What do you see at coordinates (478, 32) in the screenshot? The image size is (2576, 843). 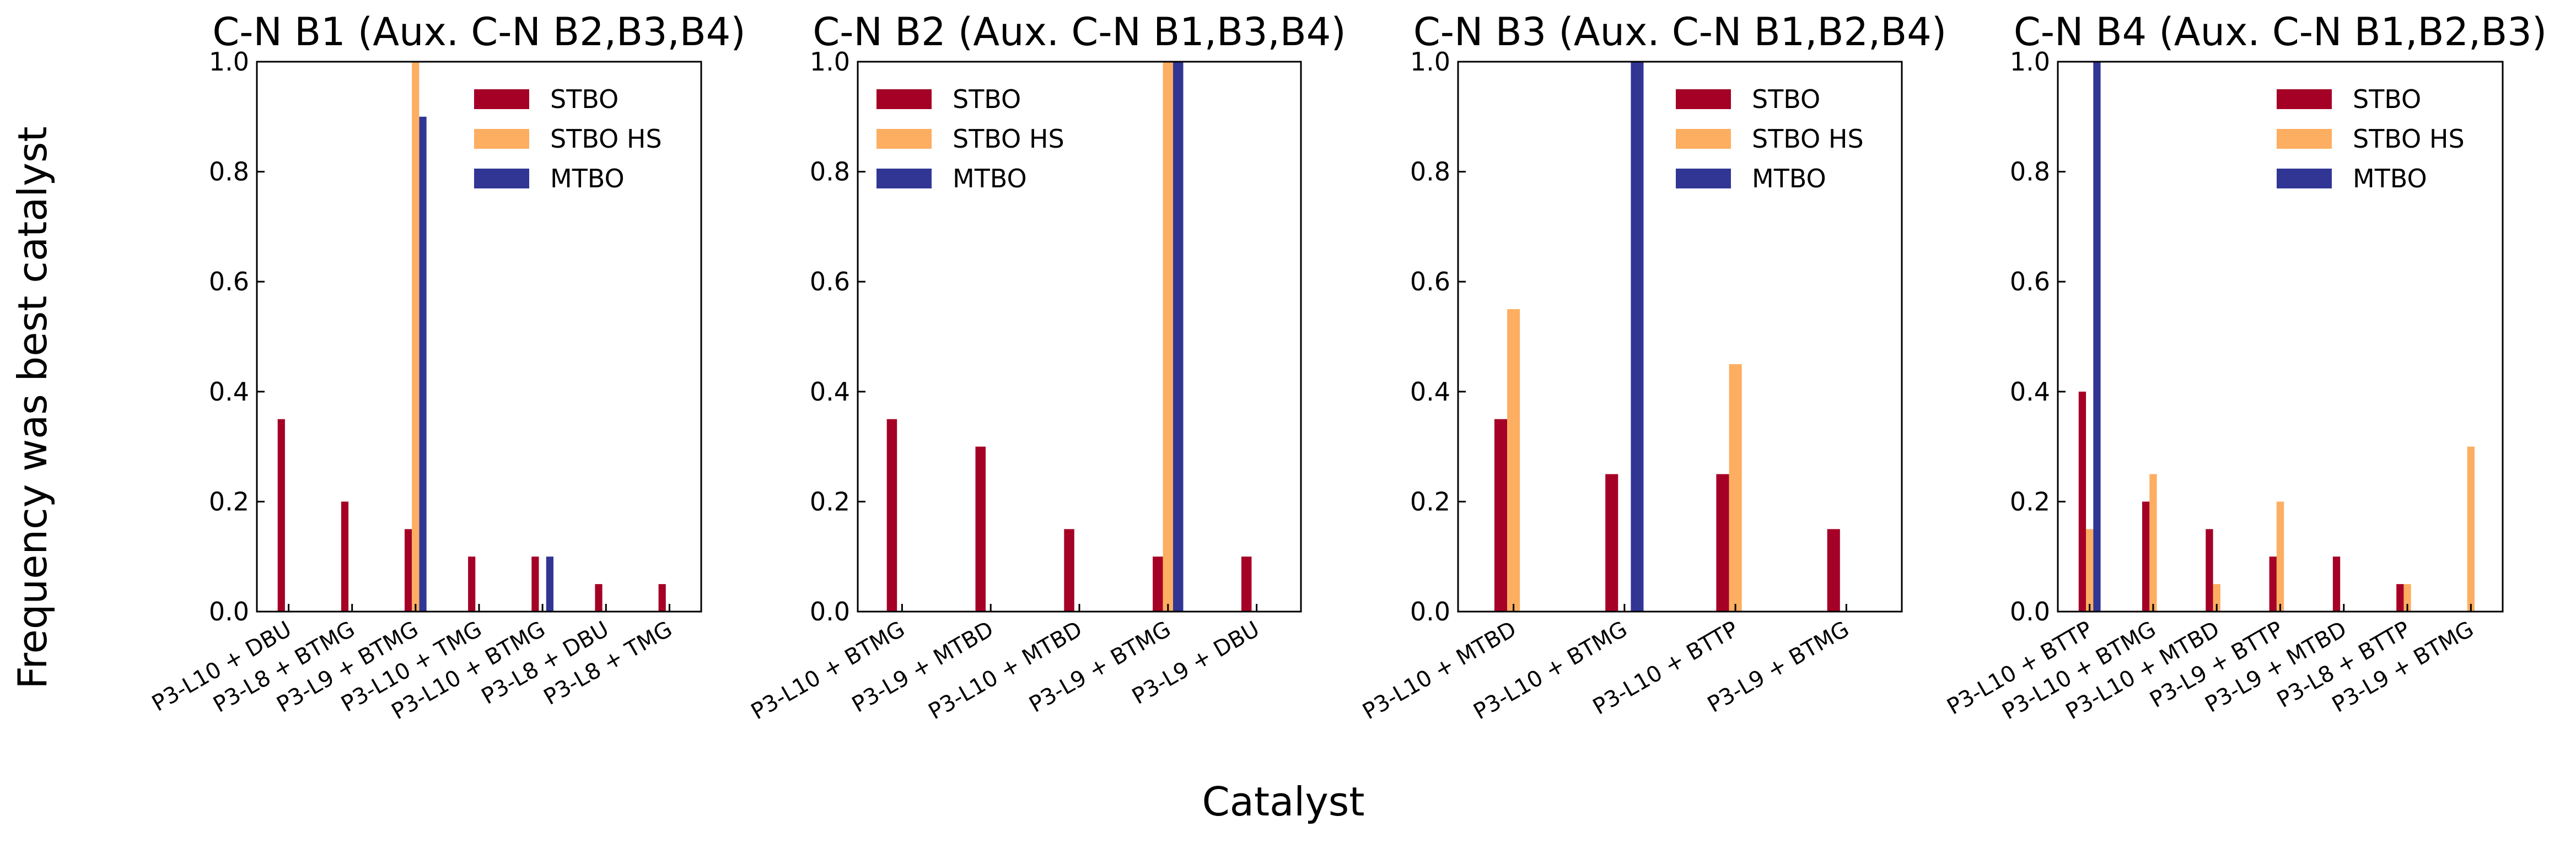 I see `chart-title: C-N B1 (Aux. C-N B2,B3,B4)` at bounding box center [478, 32].